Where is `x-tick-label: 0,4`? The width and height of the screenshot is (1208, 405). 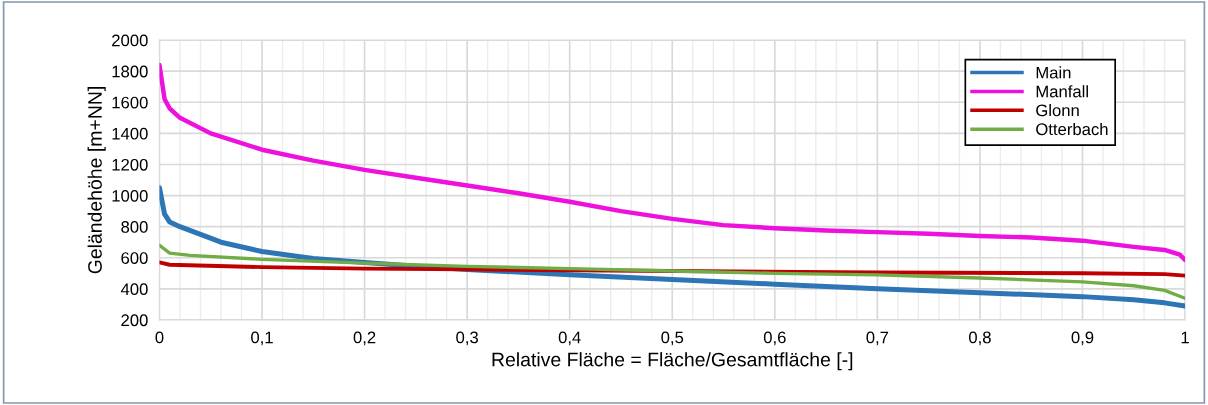 x-tick-label: 0,4 is located at coordinates (569, 338).